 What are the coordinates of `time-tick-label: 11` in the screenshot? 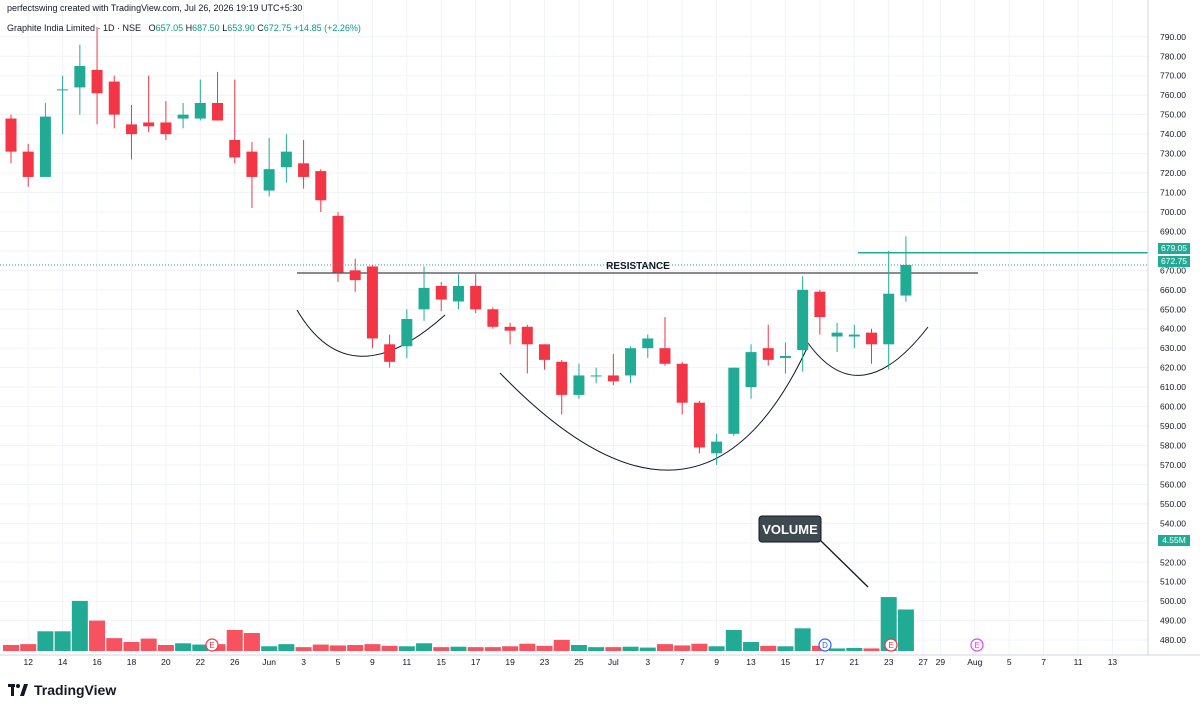 It's located at (406, 662).